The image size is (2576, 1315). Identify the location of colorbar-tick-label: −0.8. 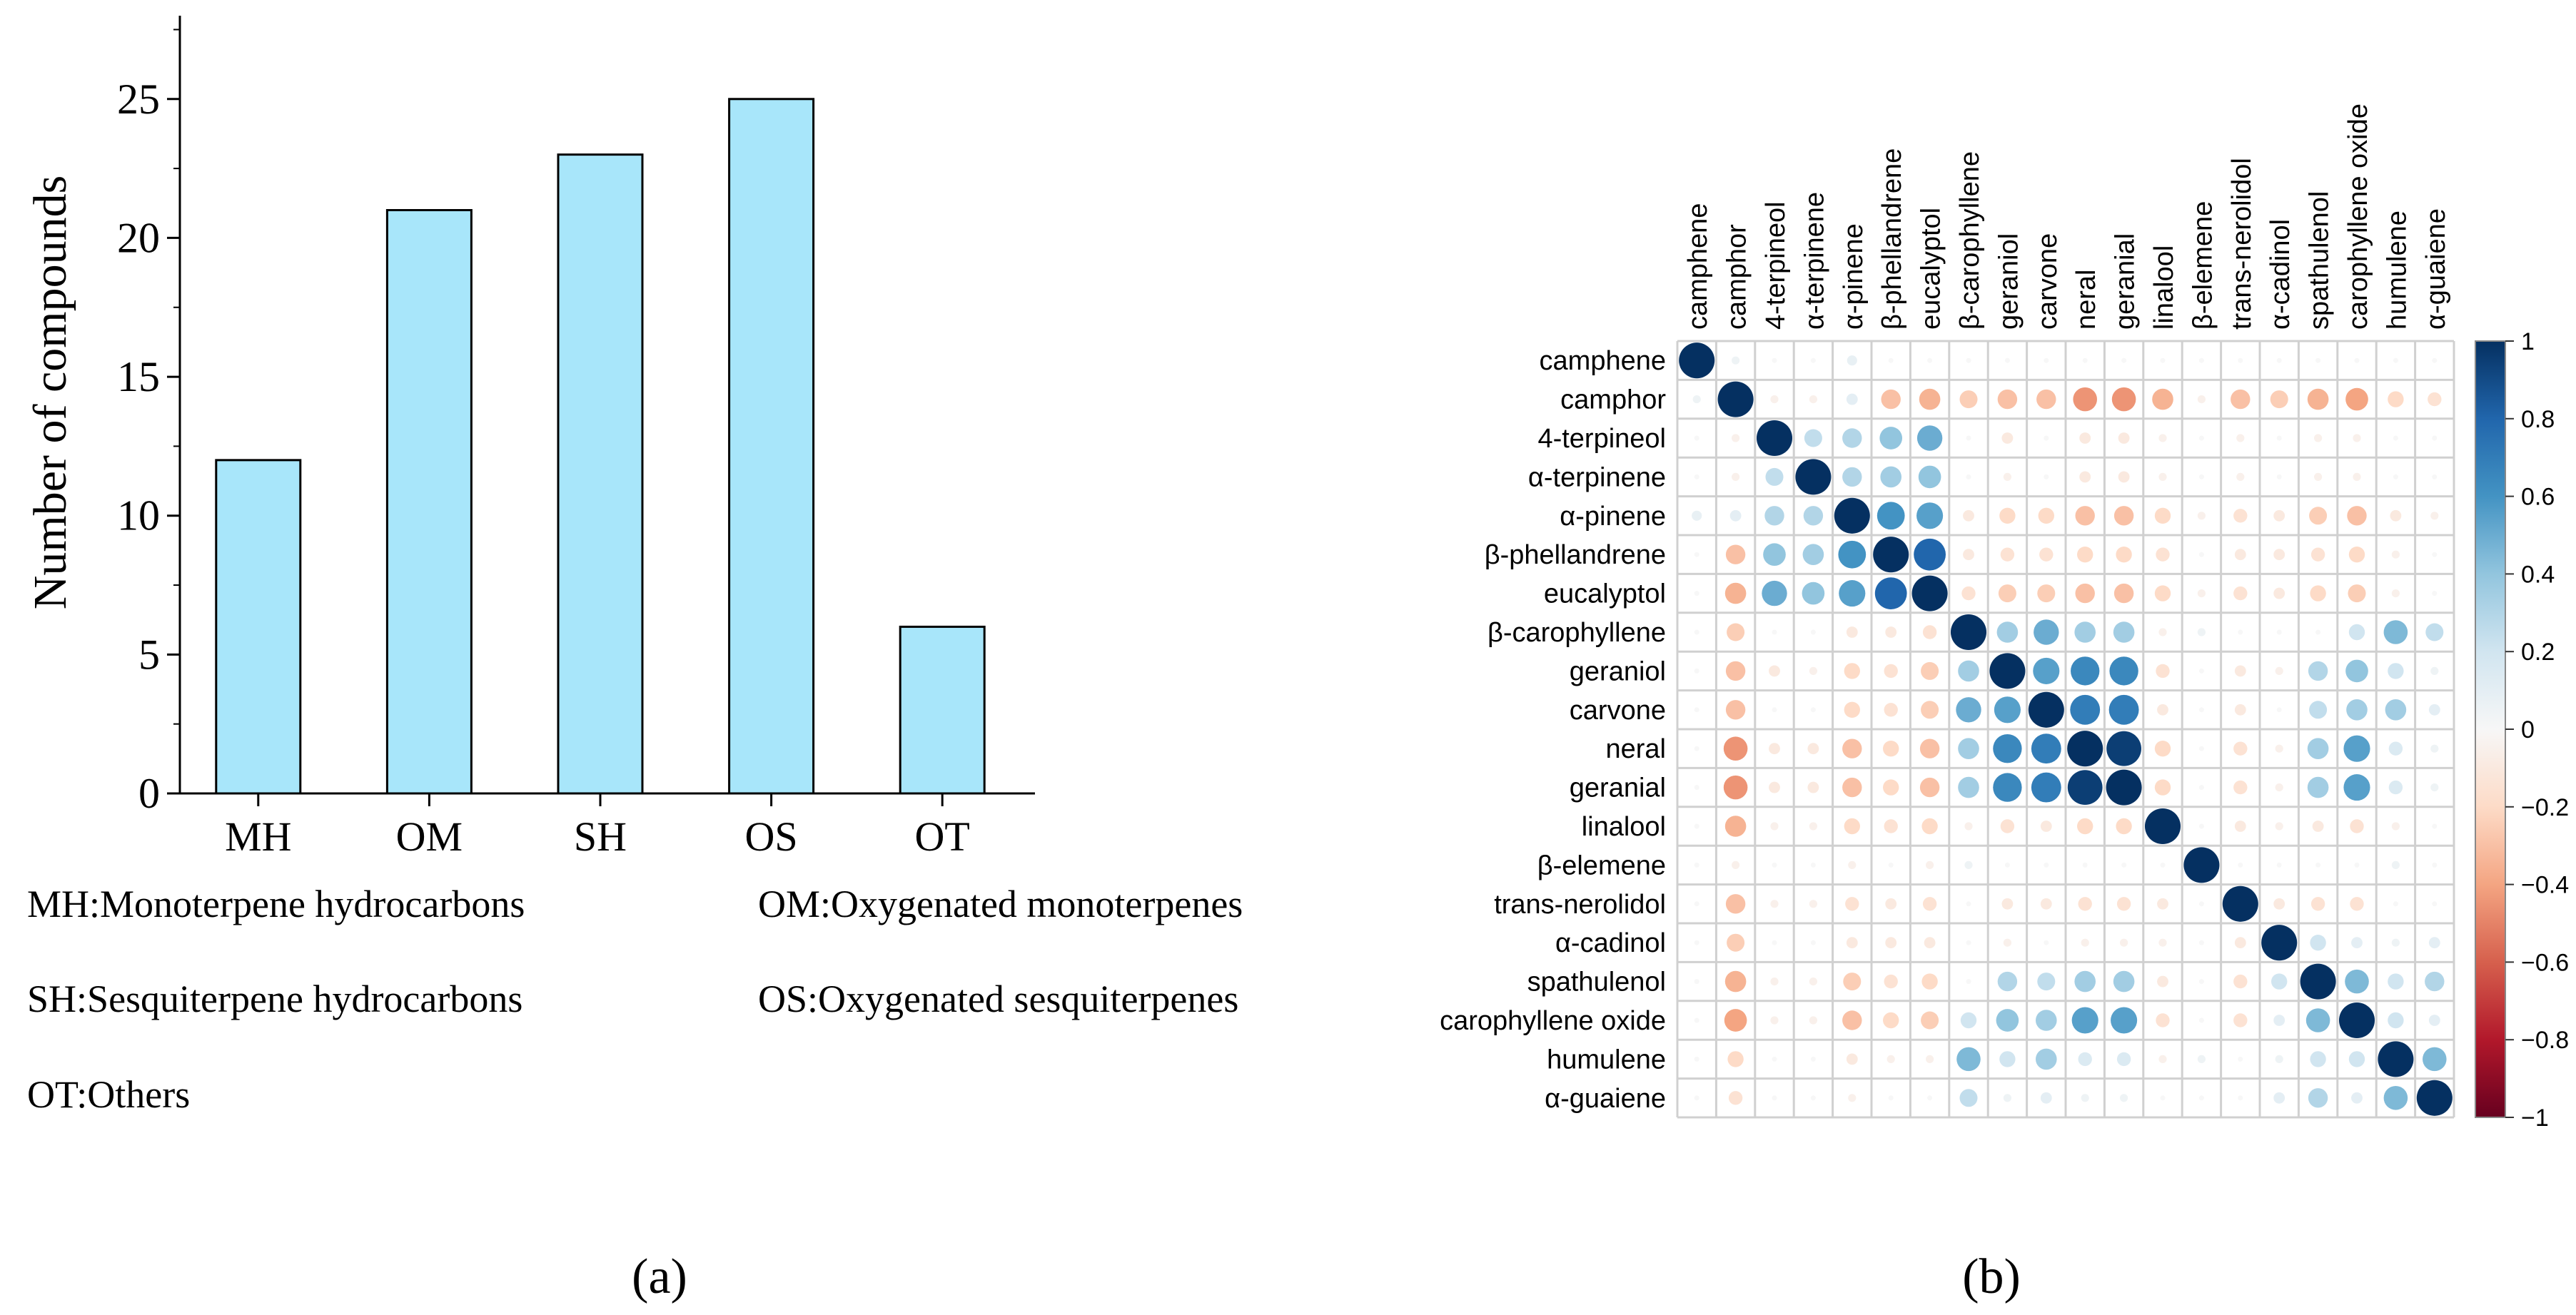
(2545, 1041).